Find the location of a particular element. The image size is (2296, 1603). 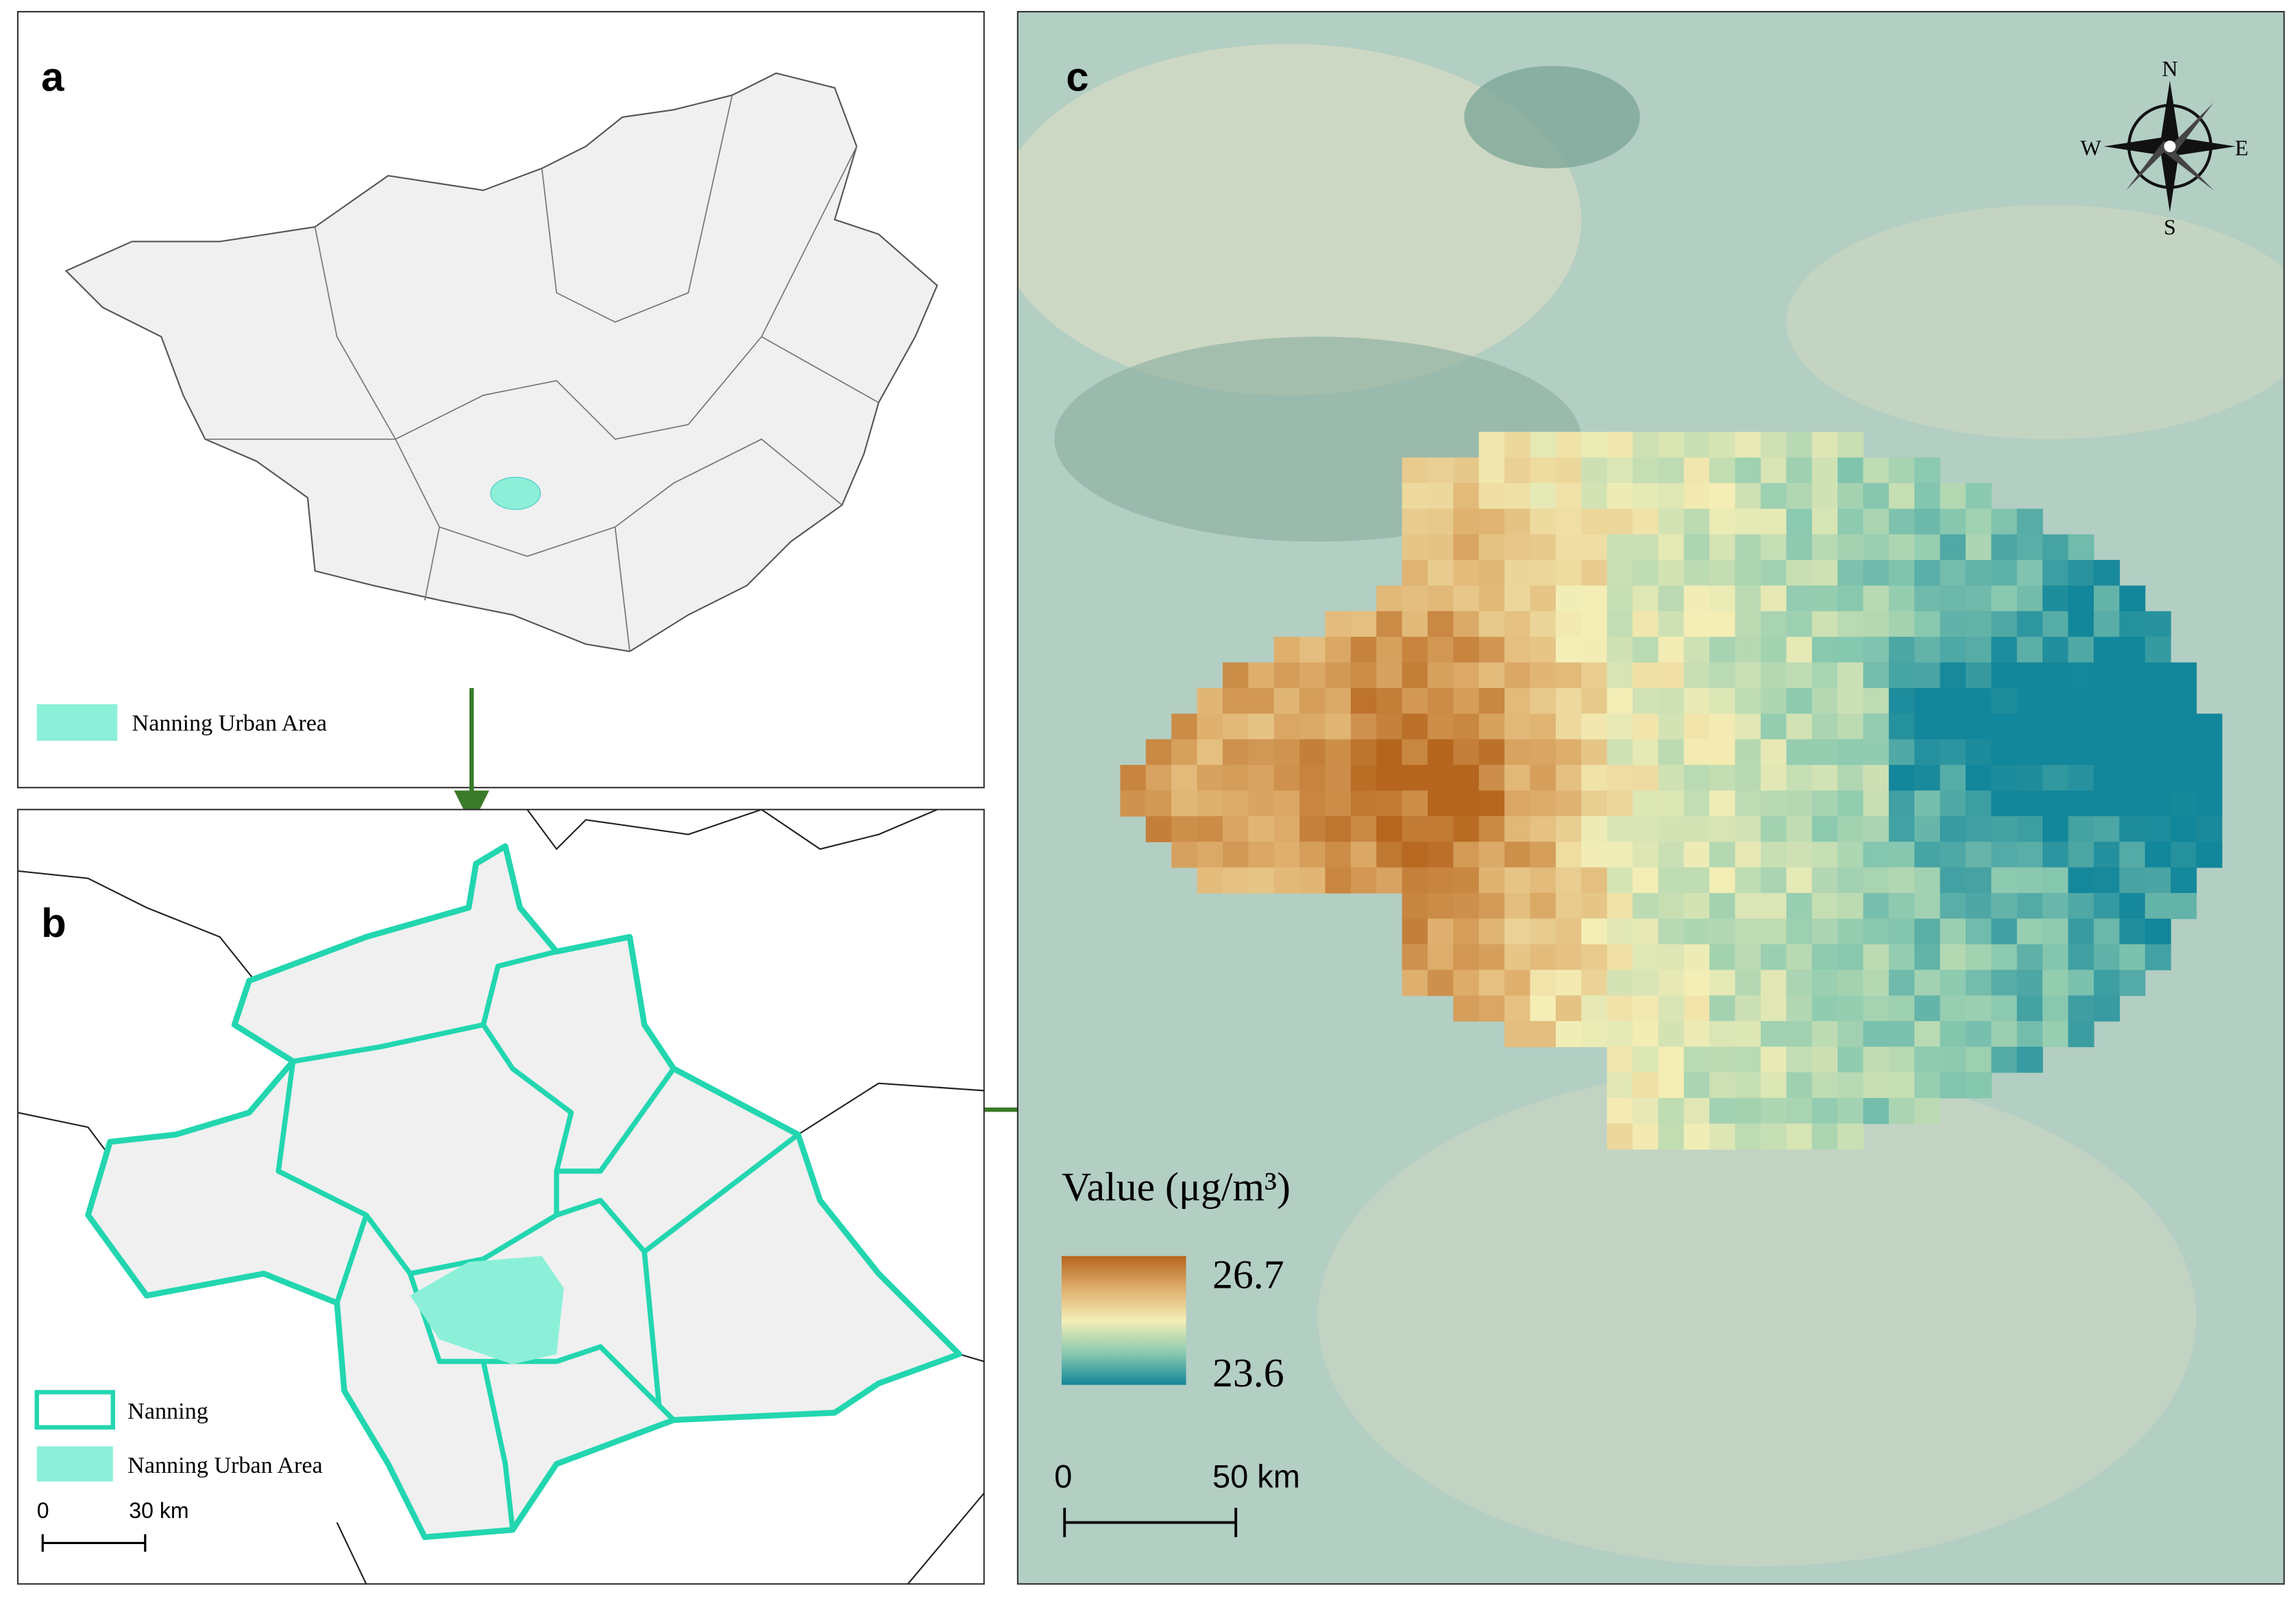

legend-min: 23.6 is located at coordinates (1248, 1372).